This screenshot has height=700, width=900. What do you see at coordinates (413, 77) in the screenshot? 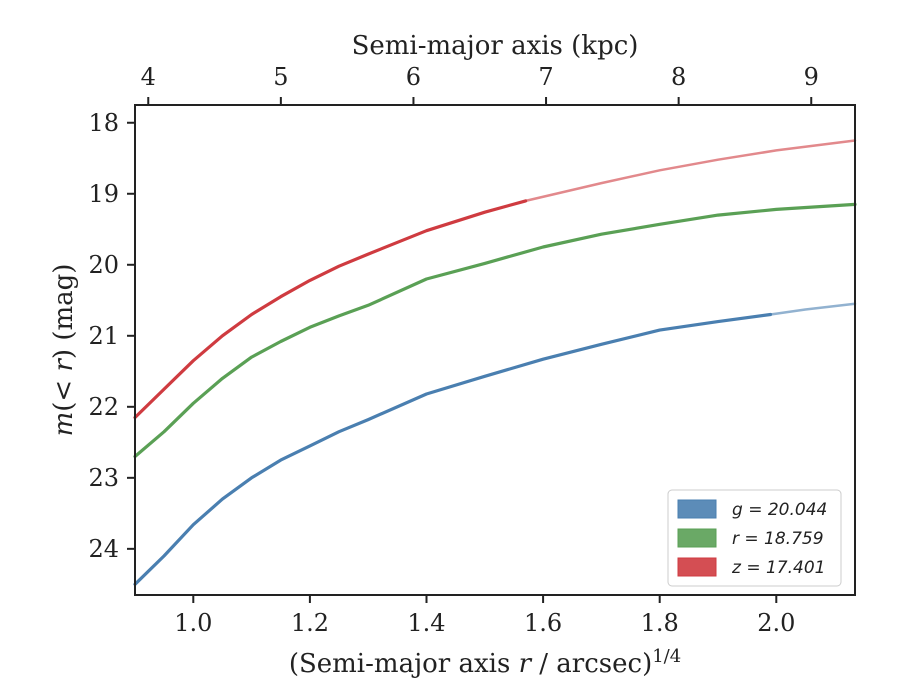
I see `top-tick-label: 6` at bounding box center [413, 77].